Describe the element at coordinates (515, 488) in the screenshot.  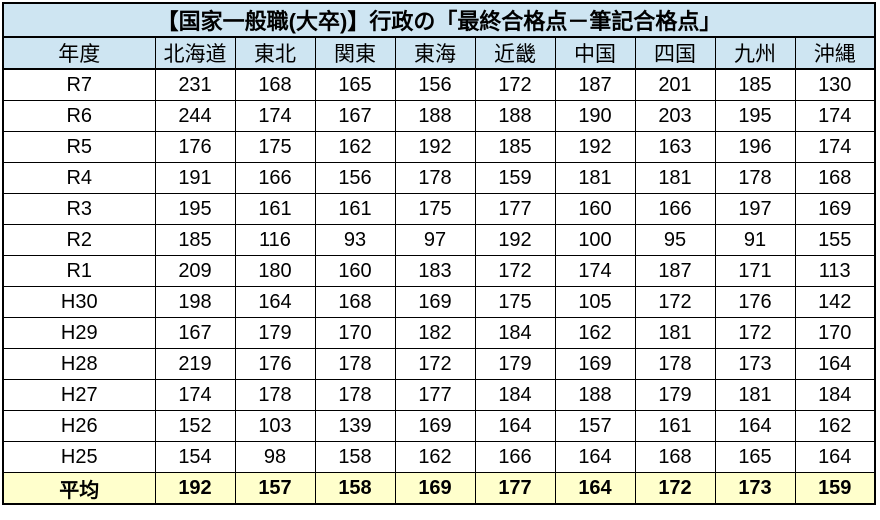
I see `average-score-cell: 177` at that location.